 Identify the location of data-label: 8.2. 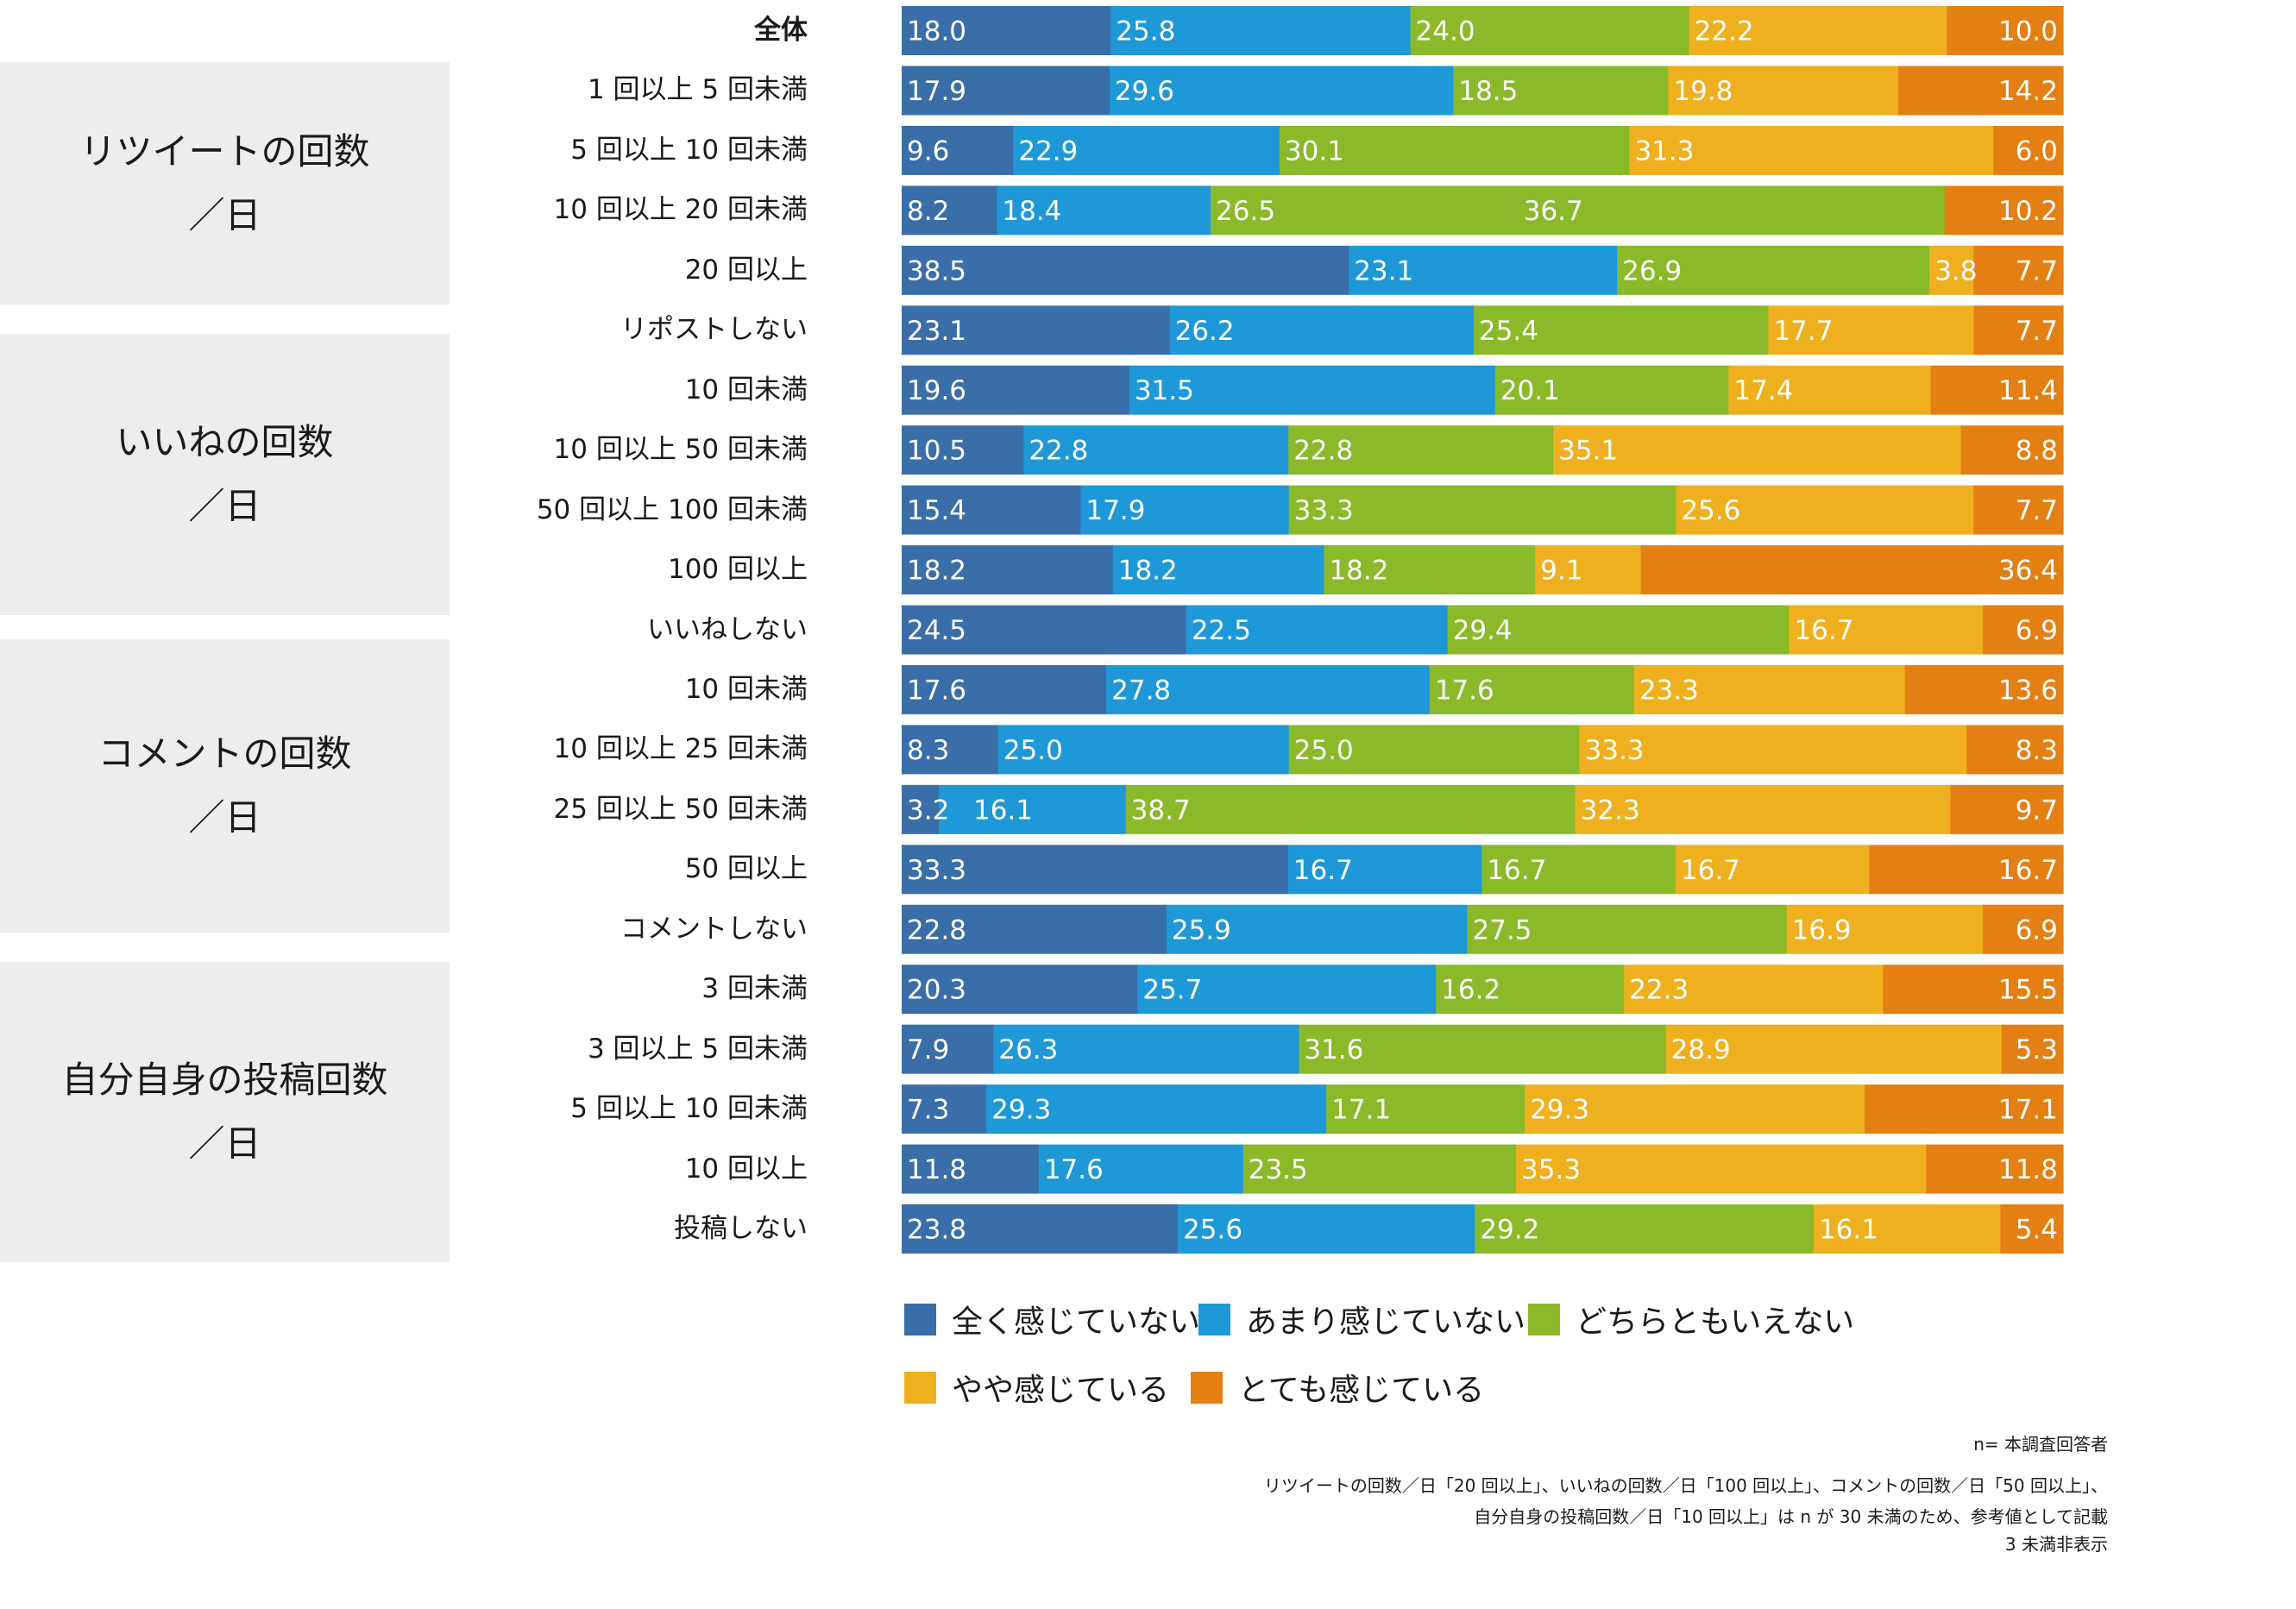
(928, 212).